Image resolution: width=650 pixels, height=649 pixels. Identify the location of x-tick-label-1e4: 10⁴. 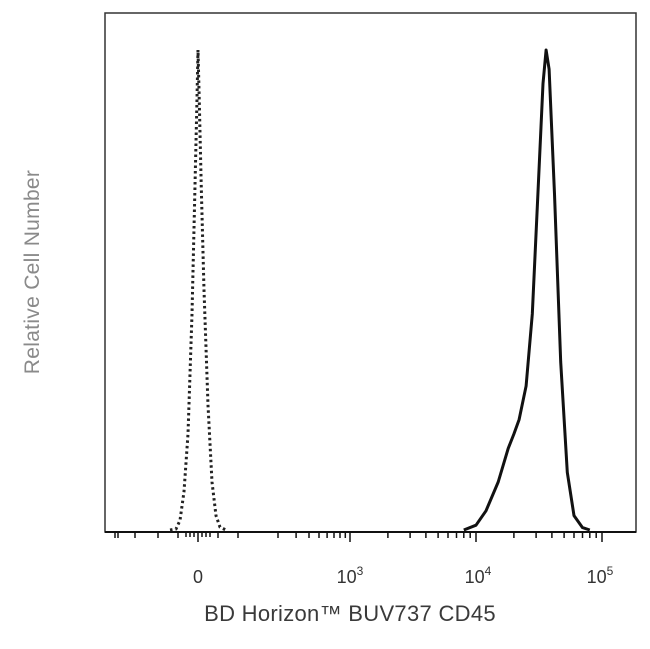
(478, 575).